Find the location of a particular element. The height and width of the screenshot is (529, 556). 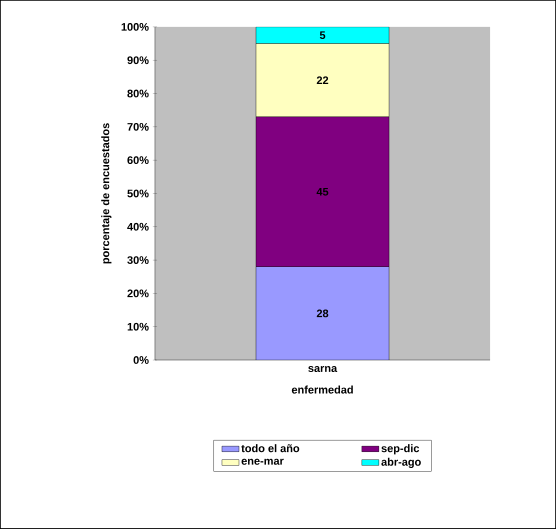

legend-label: abr-ago is located at coordinates (401, 463).